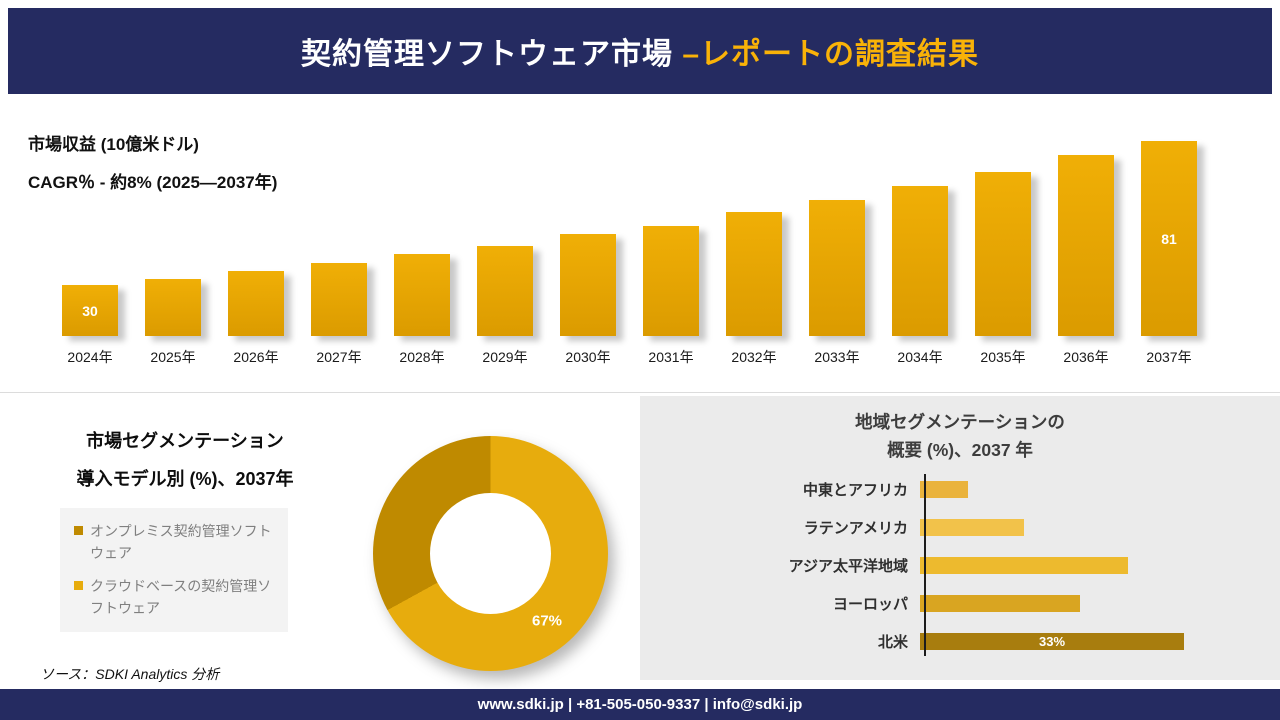 The width and height of the screenshot is (1280, 720). I want to click on x-axis-tick-label: 2032年, so click(754, 357).